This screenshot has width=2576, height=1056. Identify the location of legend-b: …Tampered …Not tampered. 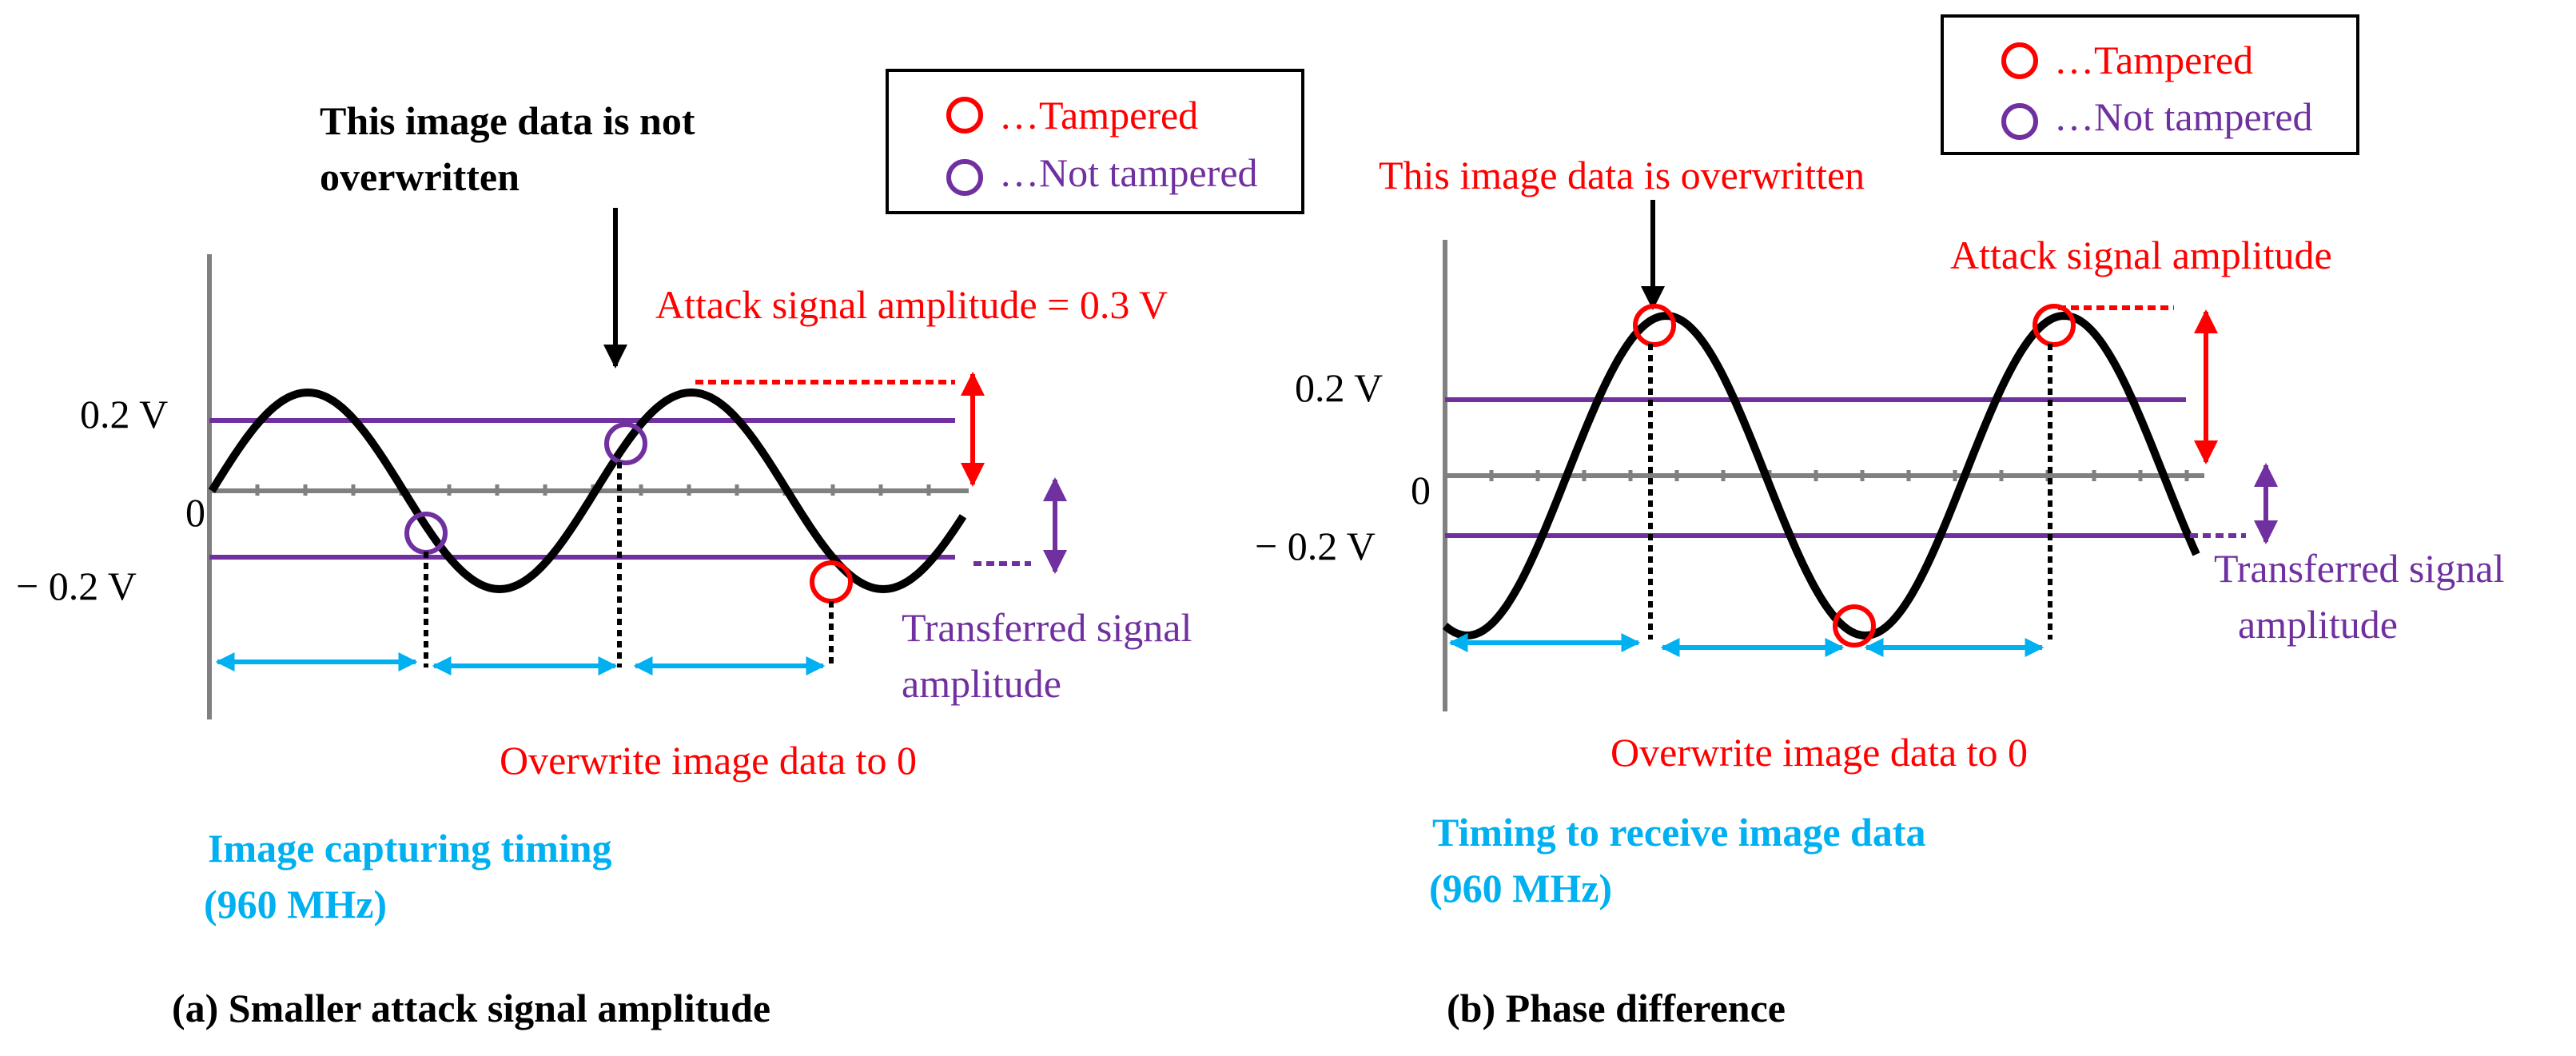
(2150, 84).